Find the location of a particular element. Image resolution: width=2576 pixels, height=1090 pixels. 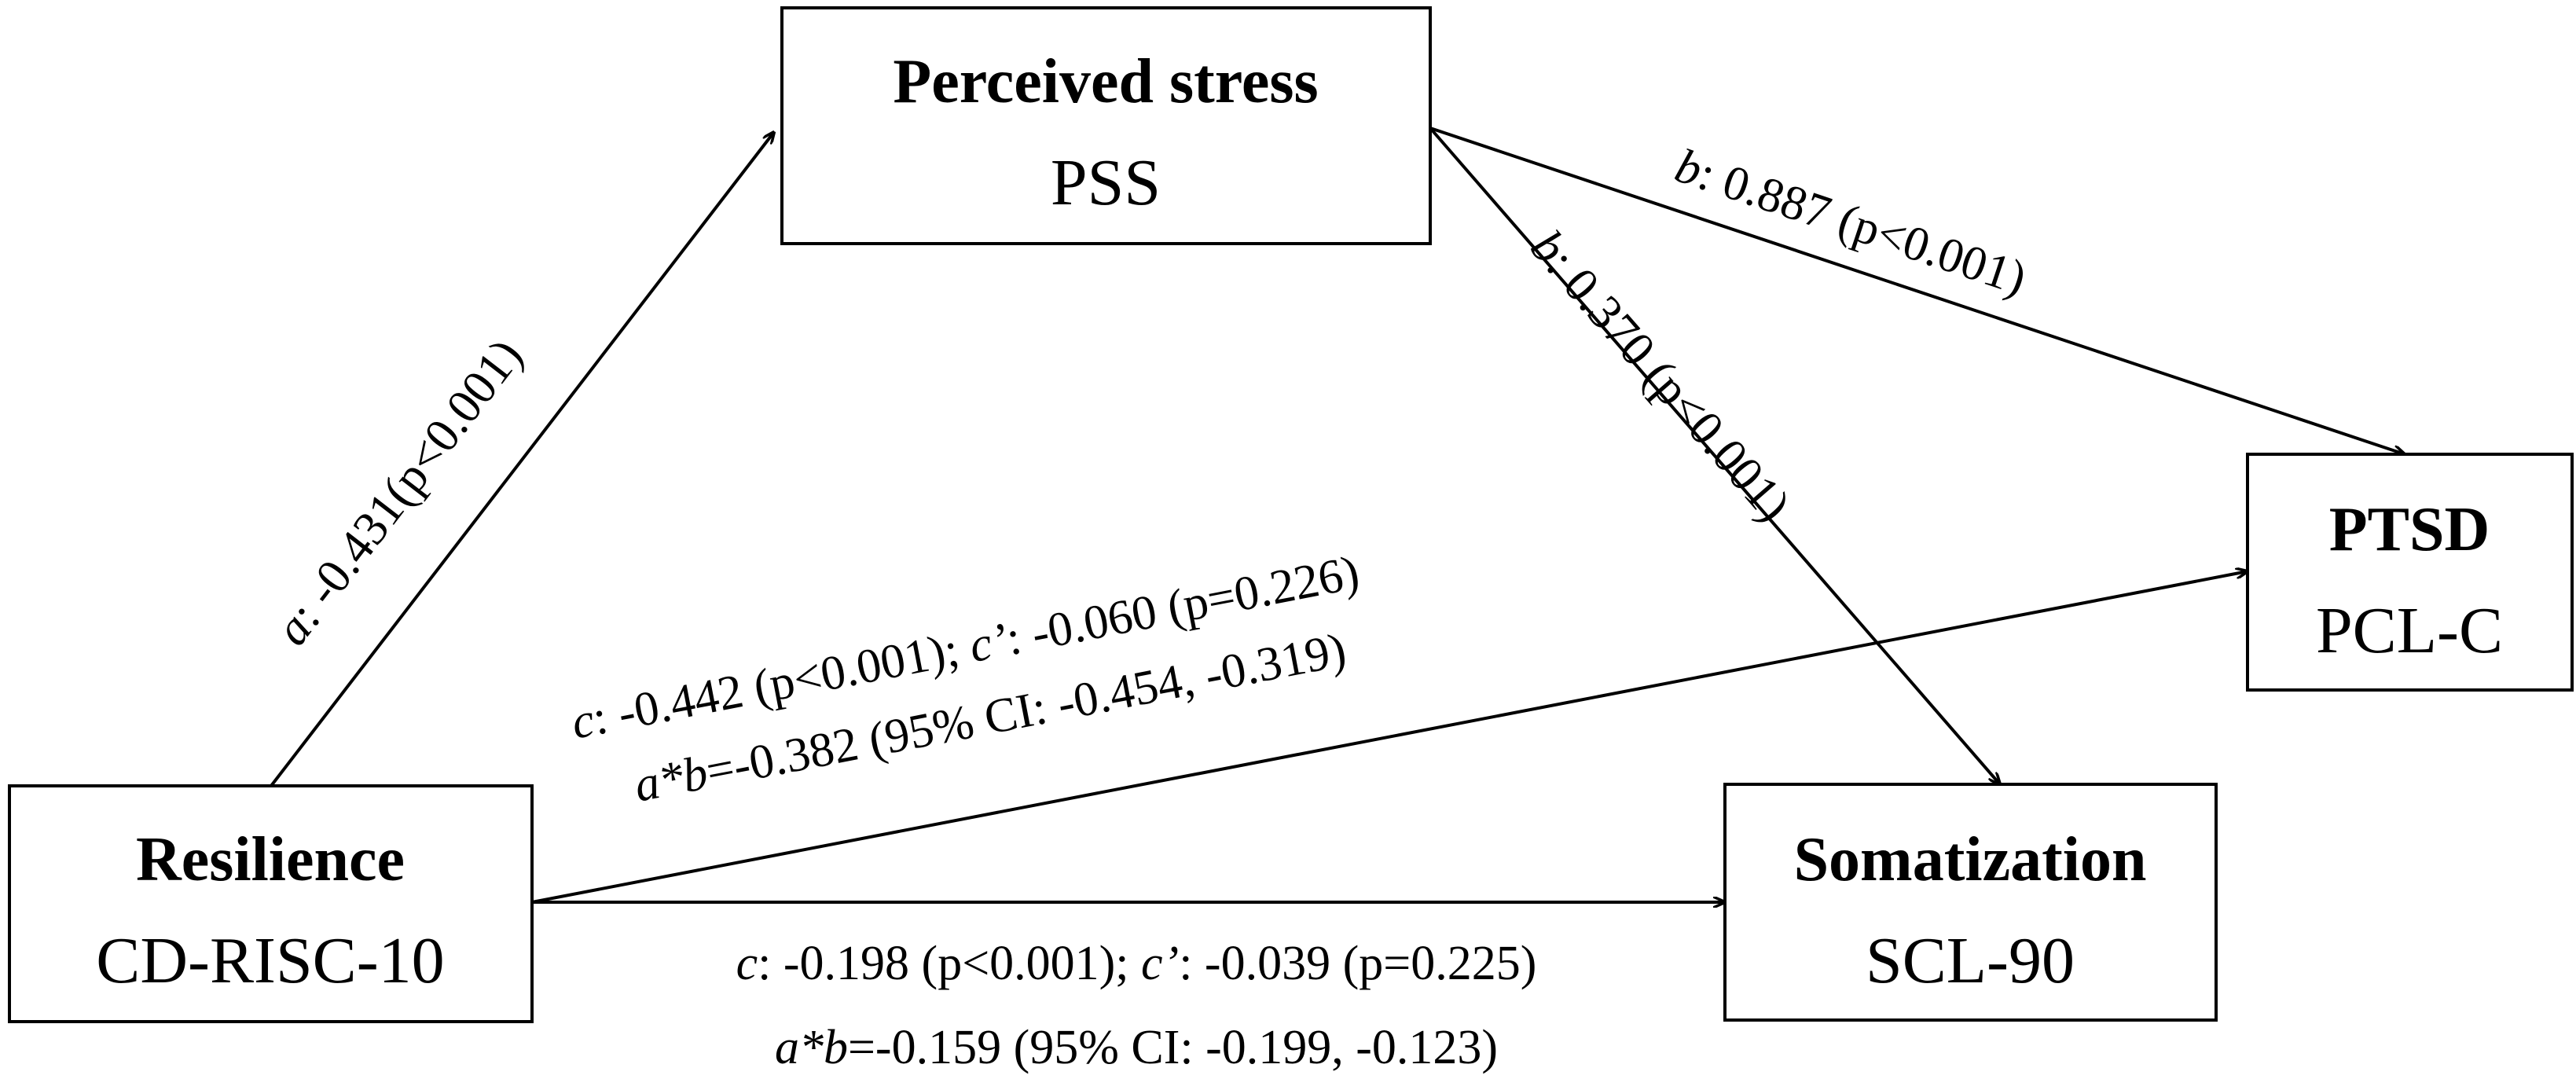

label-som-ab-text: =-0.159 (95% CI: -0.199, -0.123) is located at coordinates (1173, 1047).